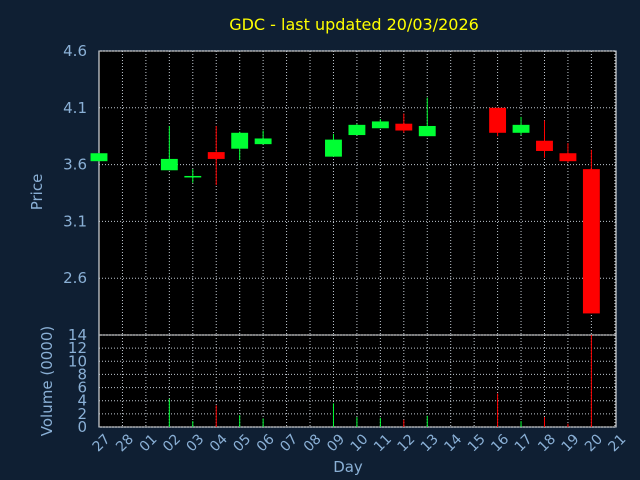 The width and height of the screenshot is (640, 480). Describe the element at coordinates (82, 427) in the screenshot. I see `volume-tick-label: 0` at that location.